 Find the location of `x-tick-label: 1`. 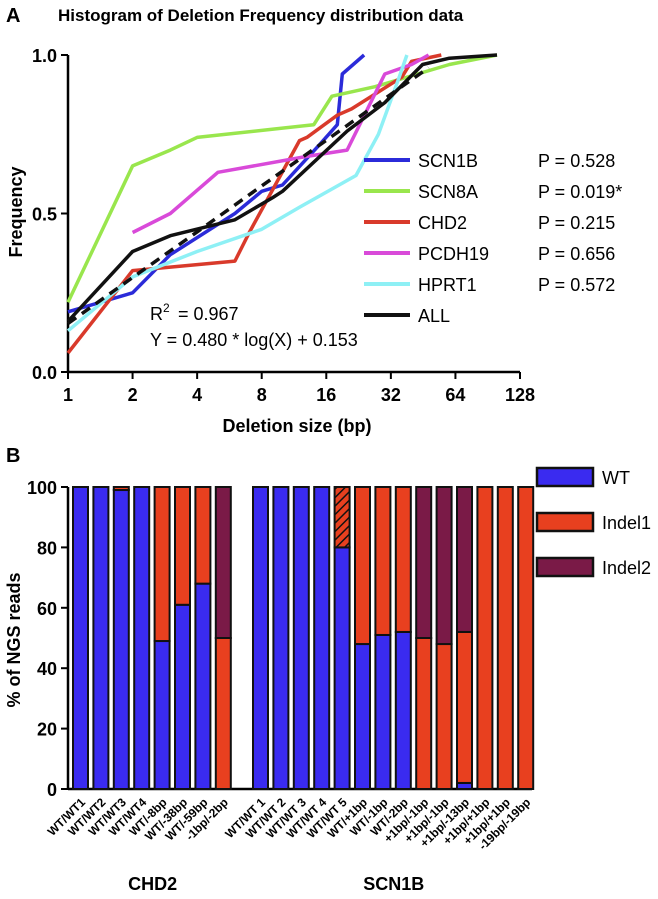

x-tick-label: 1 is located at coordinates (68, 395).